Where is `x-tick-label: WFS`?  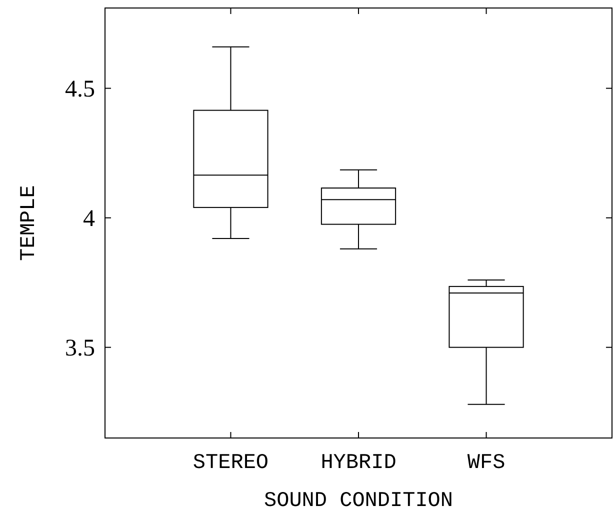
x-tick-label: WFS is located at coordinates (486, 463).